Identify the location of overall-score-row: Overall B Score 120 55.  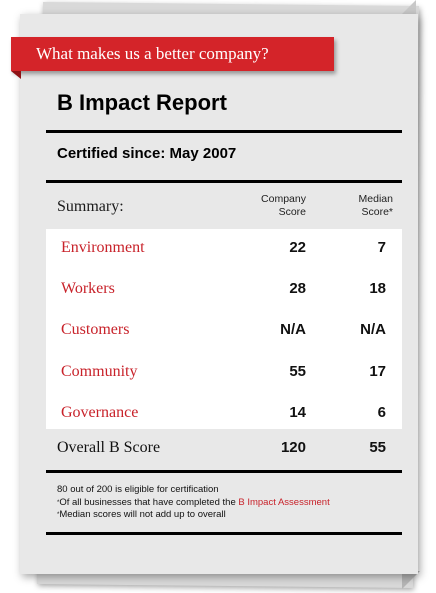
(224, 449).